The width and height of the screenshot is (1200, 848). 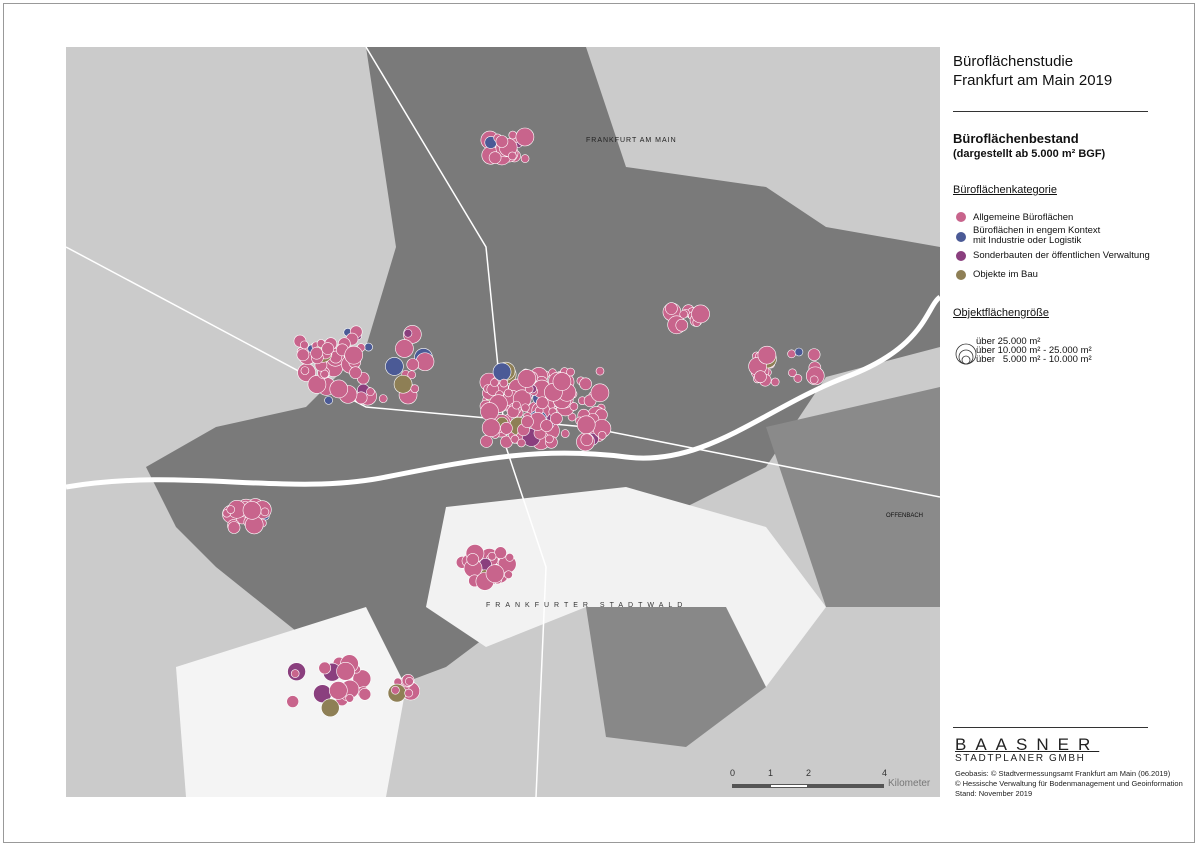 I want to click on divider, so click(x=1050, y=727).